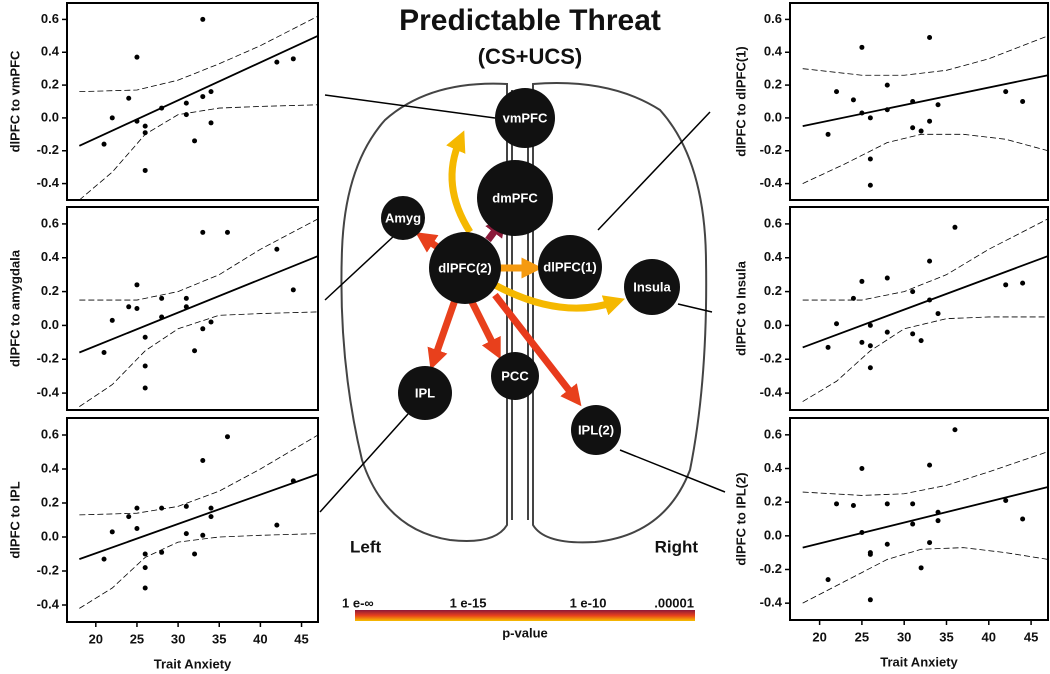 The width and height of the screenshot is (1050, 674). Describe the element at coordinates (14, 101) in the screenshot. I see `y-axis-label: dlPFC to vmPFC` at that location.